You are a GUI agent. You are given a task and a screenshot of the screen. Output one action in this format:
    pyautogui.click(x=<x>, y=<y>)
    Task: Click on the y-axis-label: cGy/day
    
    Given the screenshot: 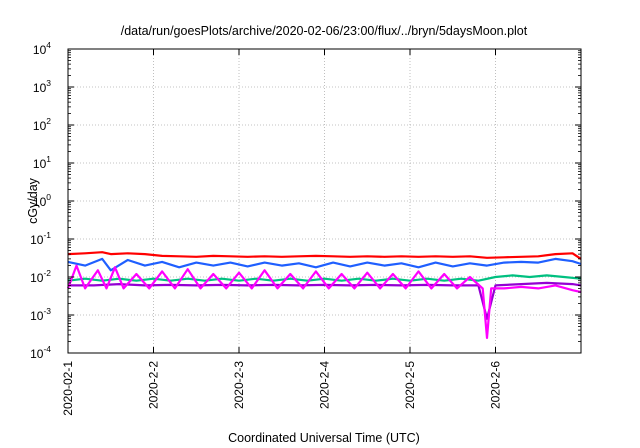 What is the action you would take?
    pyautogui.click(x=33, y=200)
    